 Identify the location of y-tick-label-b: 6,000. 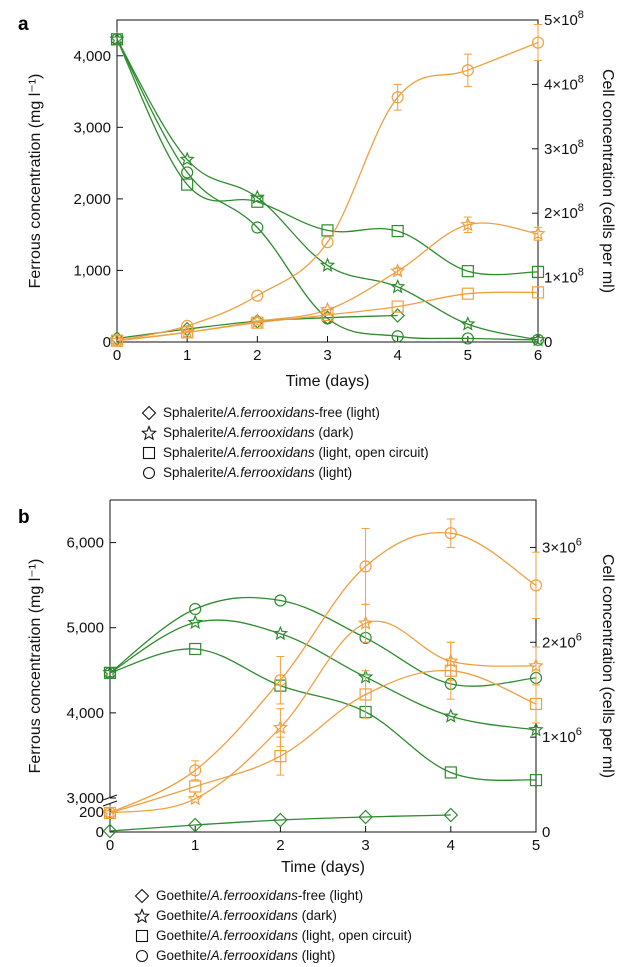
(85, 543).